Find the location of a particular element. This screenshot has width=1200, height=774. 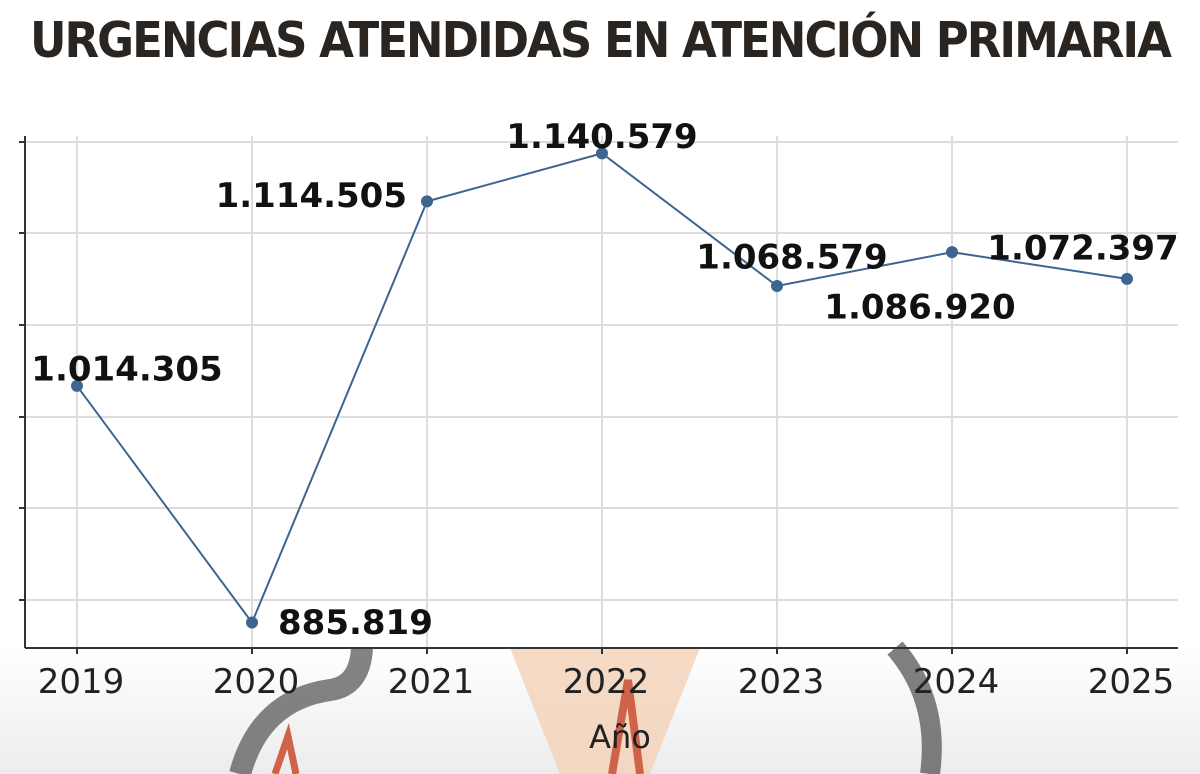

data-point-2020 is located at coordinates (252, 622).